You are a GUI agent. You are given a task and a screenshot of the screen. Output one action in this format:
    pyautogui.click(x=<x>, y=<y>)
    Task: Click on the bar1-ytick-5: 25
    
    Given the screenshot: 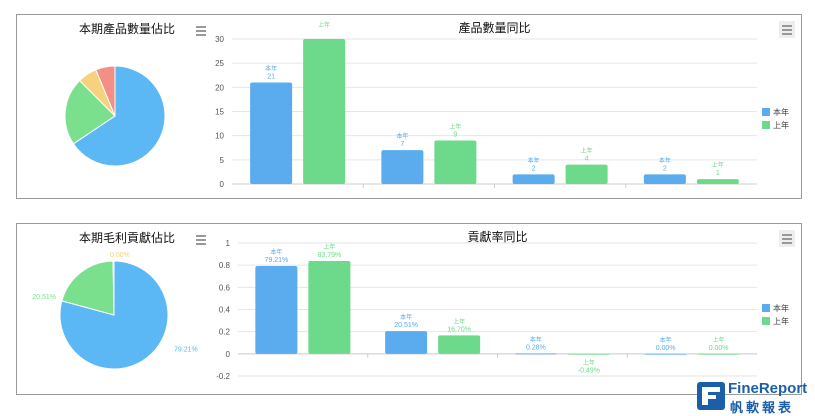 What is the action you would take?
    pyautogui.click(x=219, y=63)
    